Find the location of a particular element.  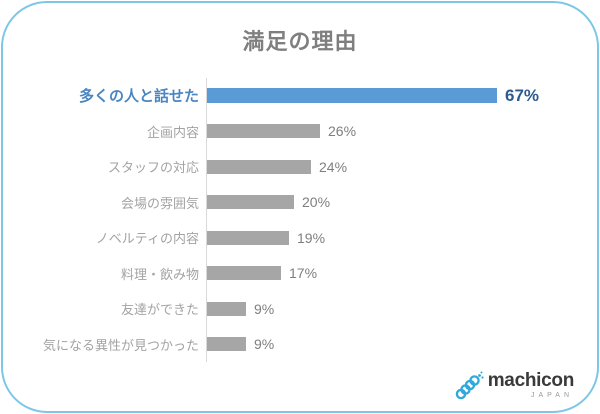

bar-track: 17% is located at coordinates (393, 273).